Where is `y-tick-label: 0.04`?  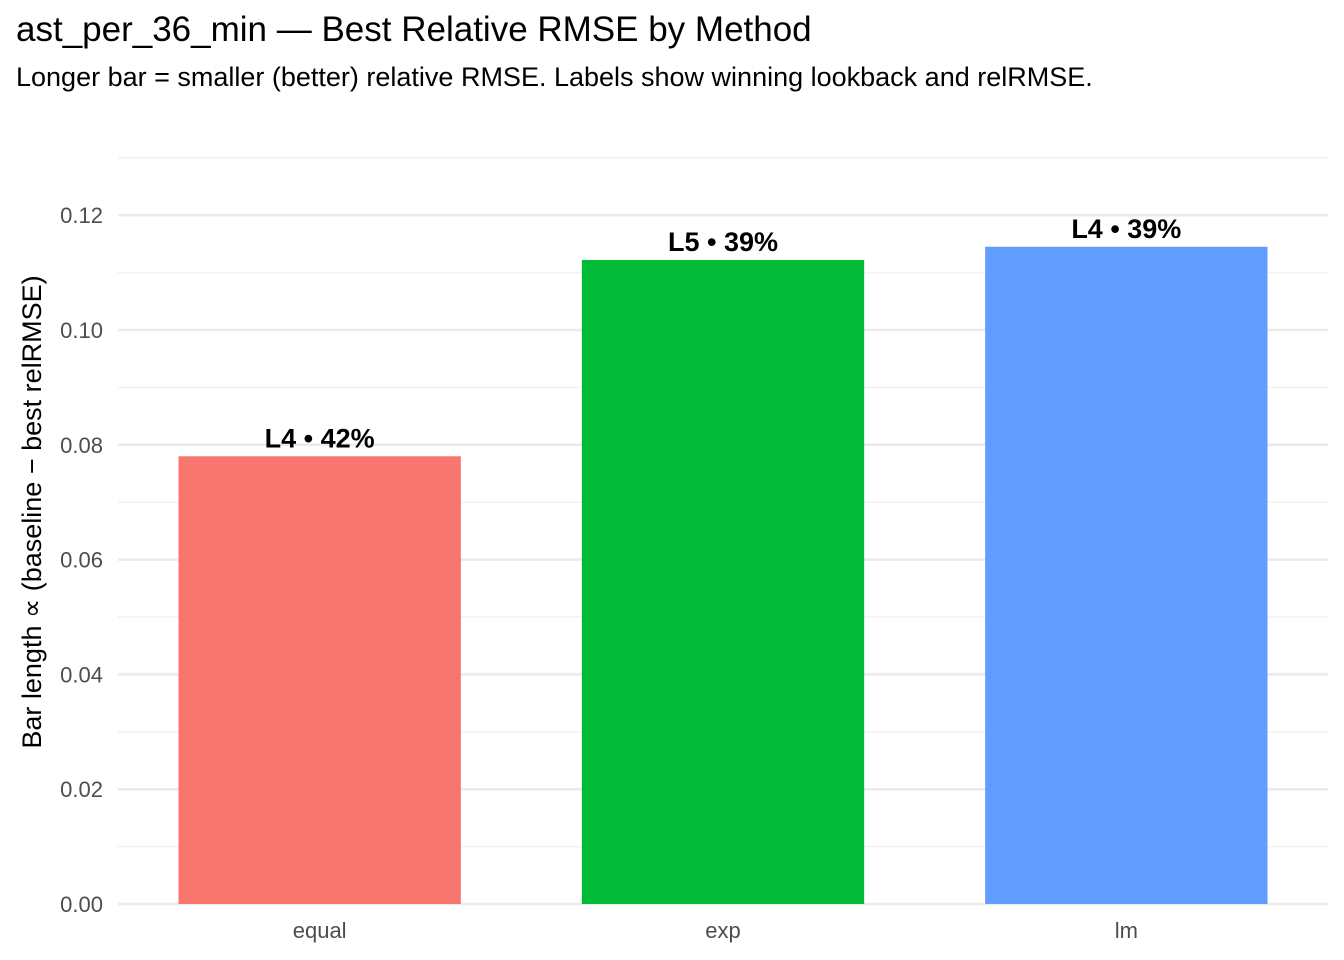
y-tick-label: 0.04 is located at coordinates (81, 674).